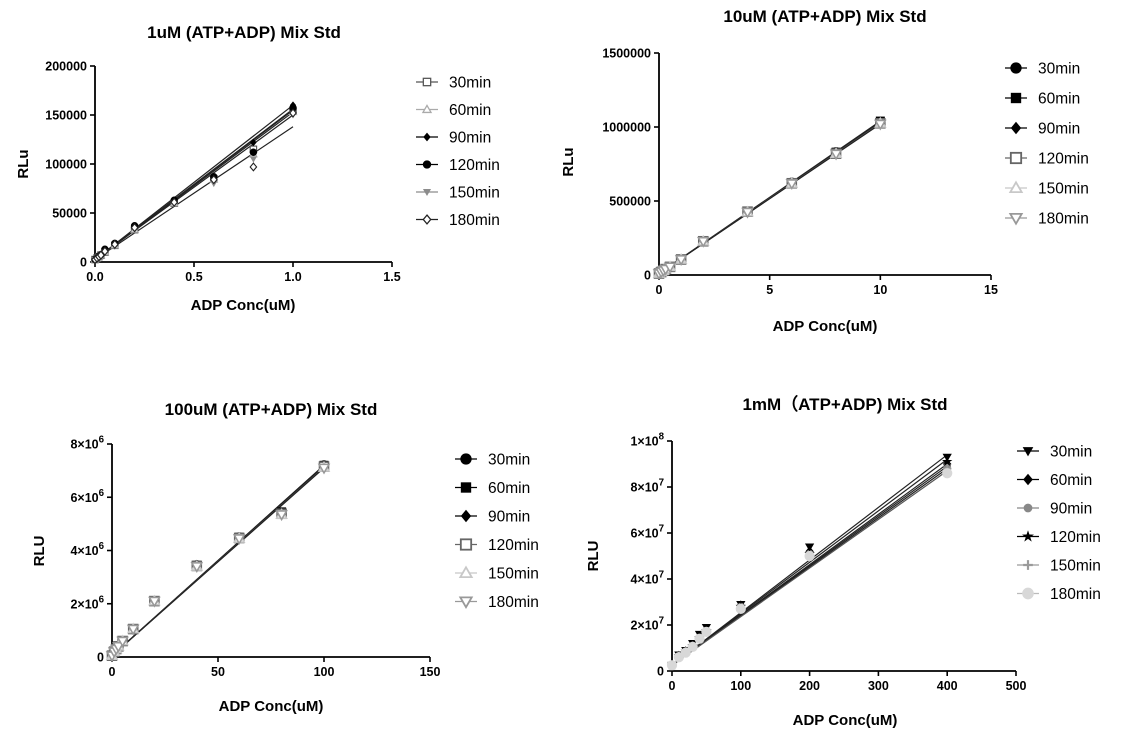 This screenshot has height=738, width=1125. Describe the element at coordinates (626, 128) in the screenshot. I see `y-tick-label: 1000000` at that location.